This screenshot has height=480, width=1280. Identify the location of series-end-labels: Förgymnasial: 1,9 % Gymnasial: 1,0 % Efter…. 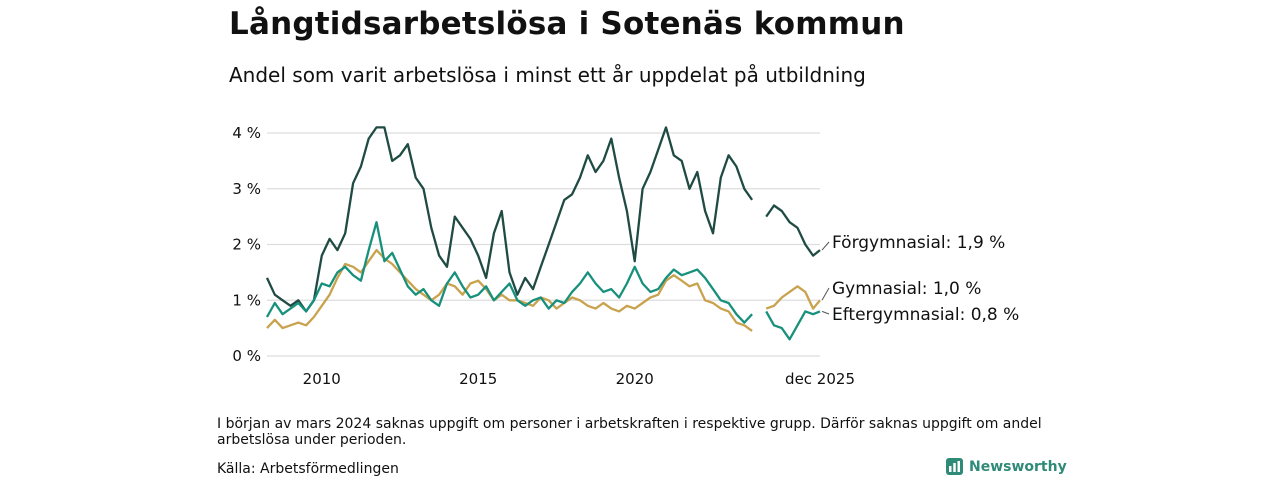
(920, 279).